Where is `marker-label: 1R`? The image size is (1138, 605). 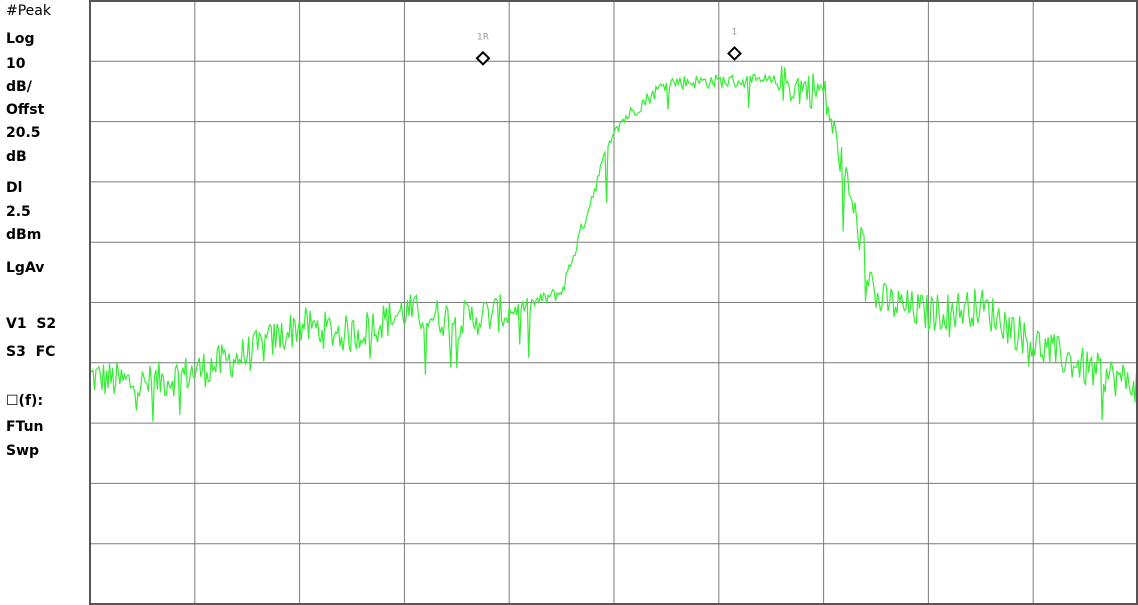
marker-label: 1R is located at coordinates (483, 37).